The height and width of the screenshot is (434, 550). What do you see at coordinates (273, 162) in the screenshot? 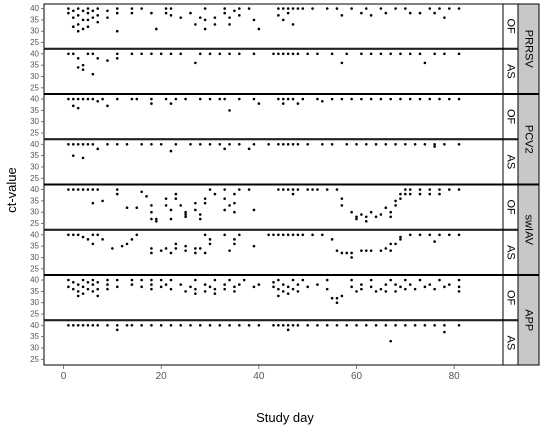
I see `panel-frame` at bounding box center [273, 162].